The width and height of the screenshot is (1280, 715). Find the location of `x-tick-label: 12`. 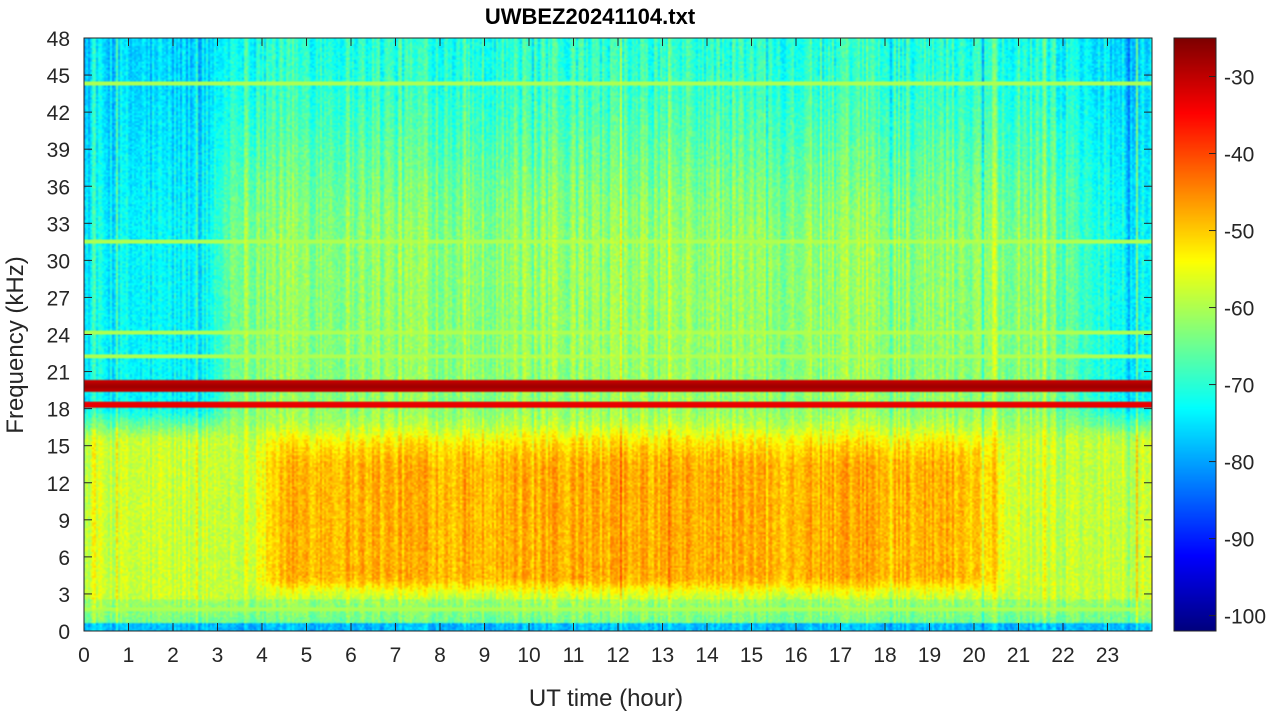

x-tick-label: 12 is located at coordinates (617, 655).